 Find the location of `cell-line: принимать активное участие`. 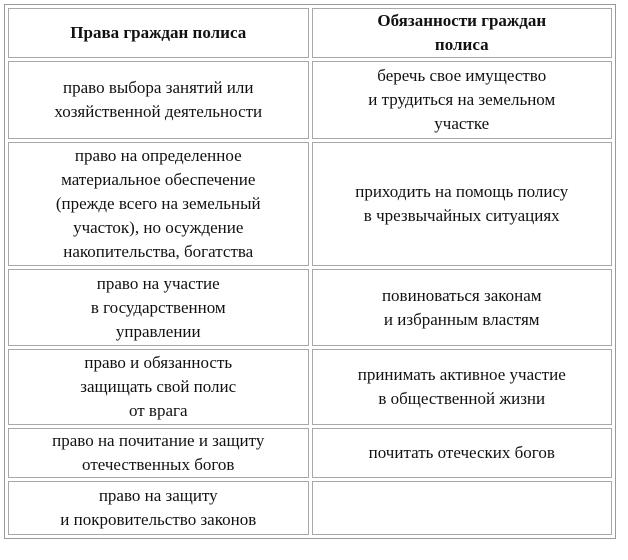

cell-line: принимать активное участие is located at coordinates (461, 374).